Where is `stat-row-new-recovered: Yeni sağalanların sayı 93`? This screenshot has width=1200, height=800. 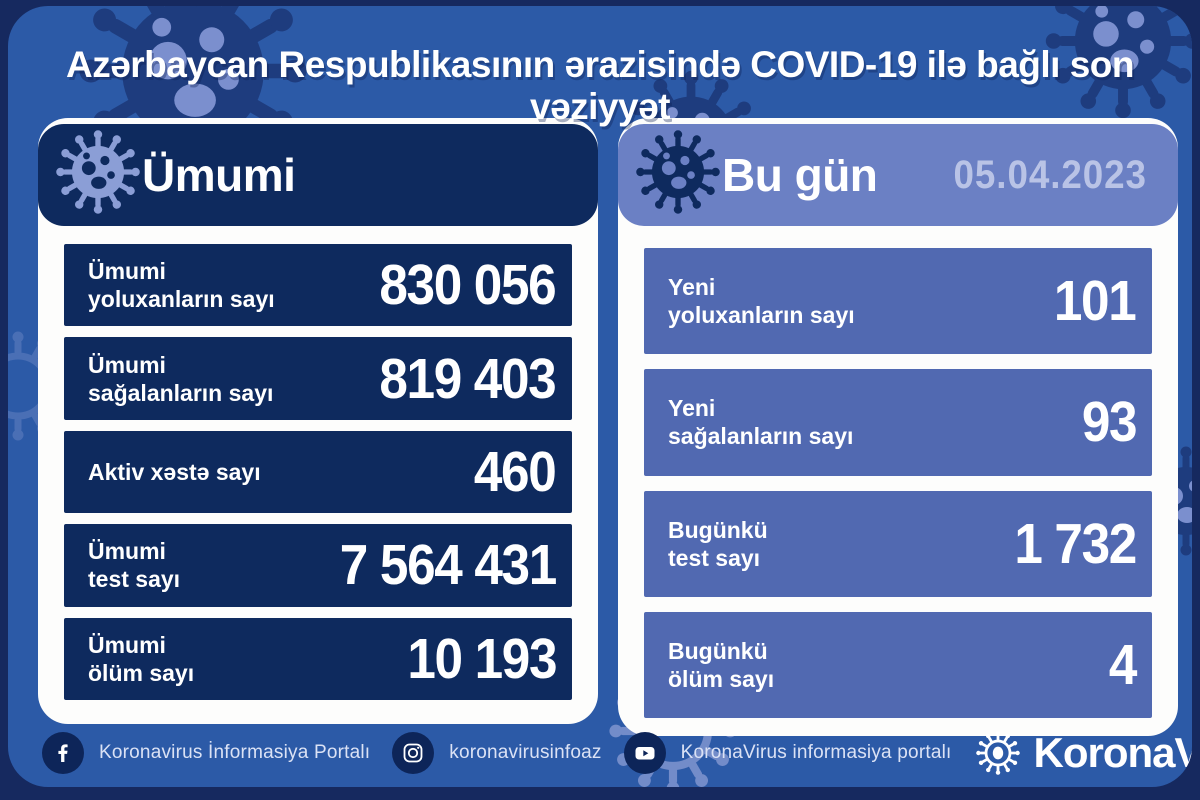
stat-row-new-recovered: Yeni sağalanların sayı 93 is located at coordinates (898, 422).